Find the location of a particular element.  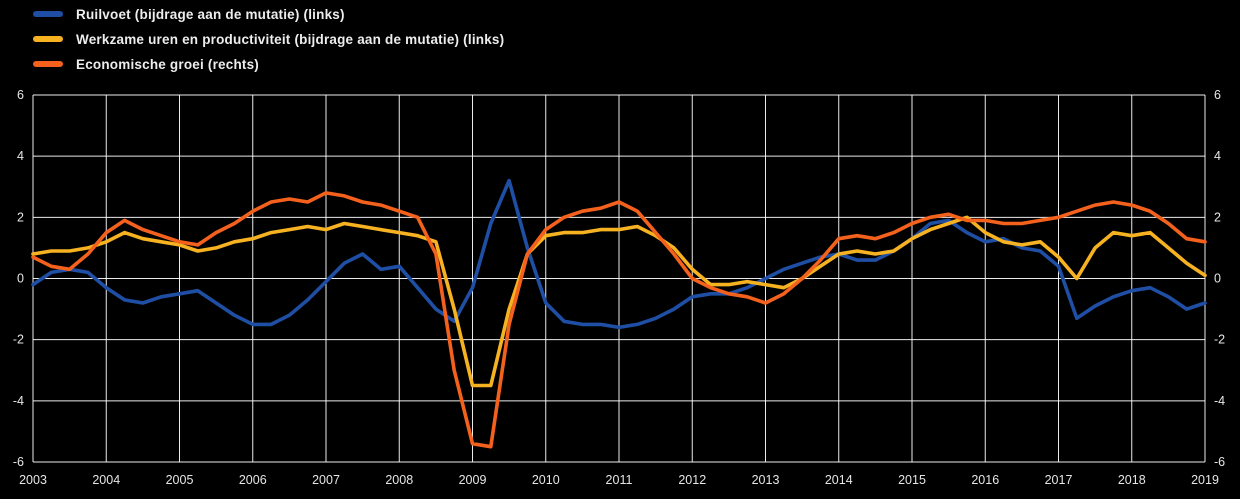

right-axis-tick-label: 0 is located at coordinates (1217, 279).